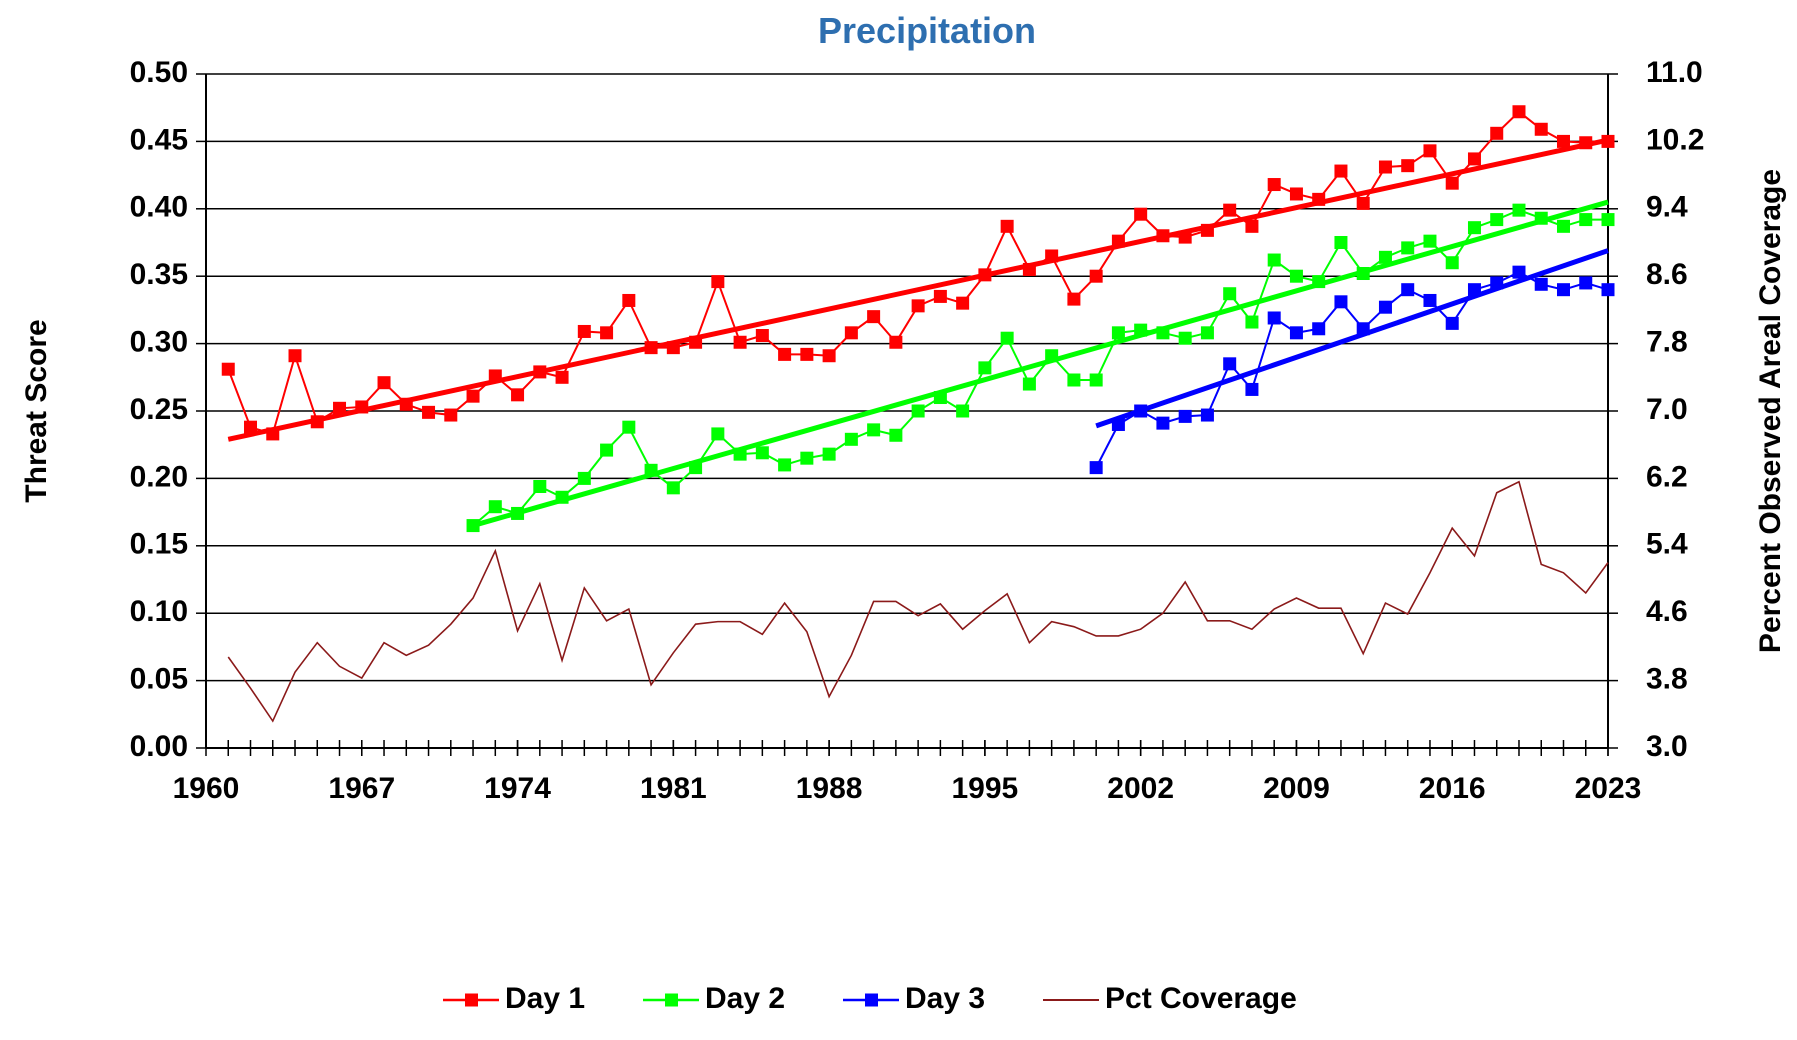 Image resolution: width=1797 pixels, height=1040 pixels. Describe the element at coordinates (1674, 72) in the screenshot. I see `y2-tick-label: 11.0` at that location.